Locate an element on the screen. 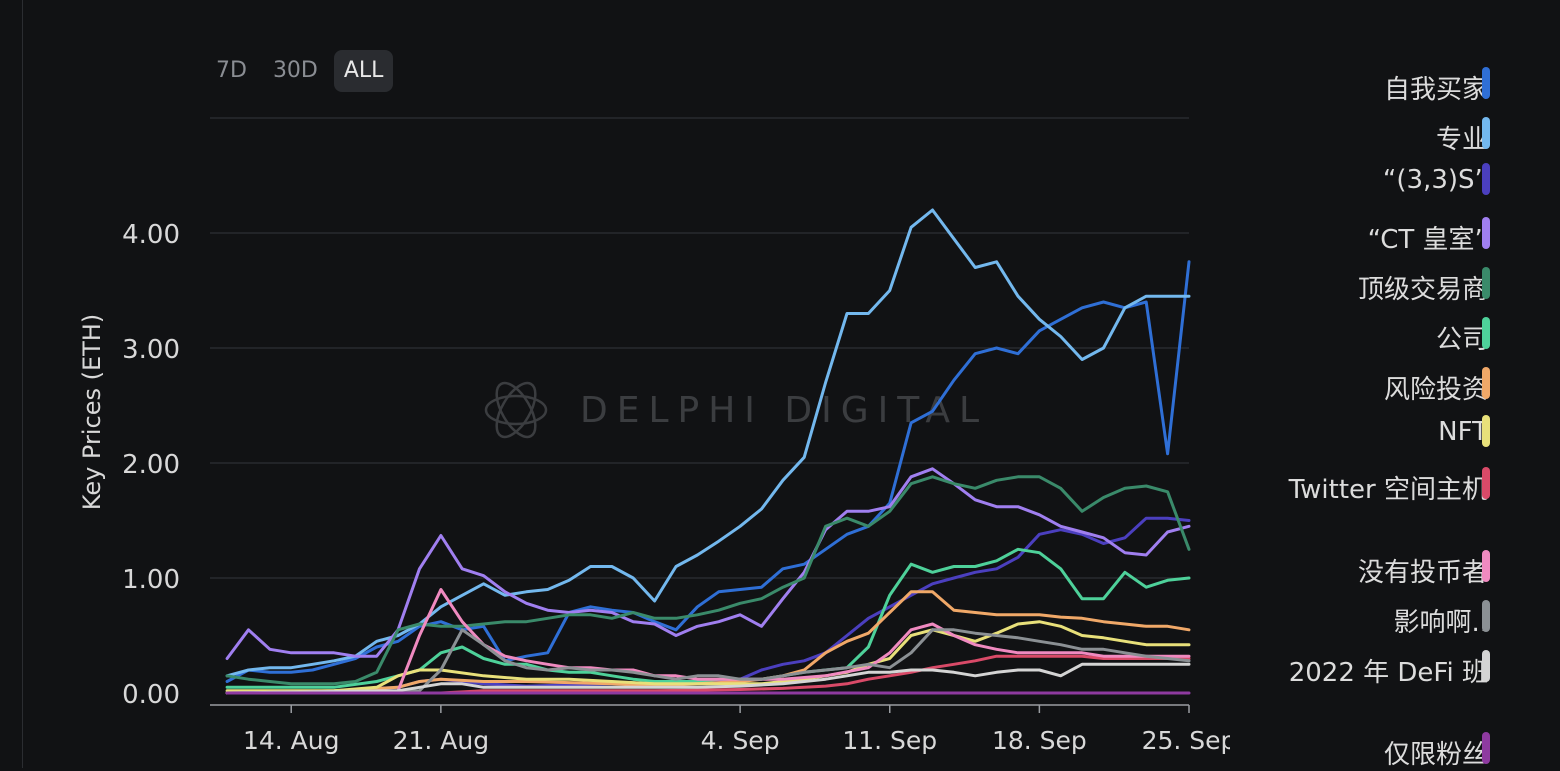 This screenshot has width=1560, height=771. x-tick-label: 18. Sep is located at coordinates (1039, 740).